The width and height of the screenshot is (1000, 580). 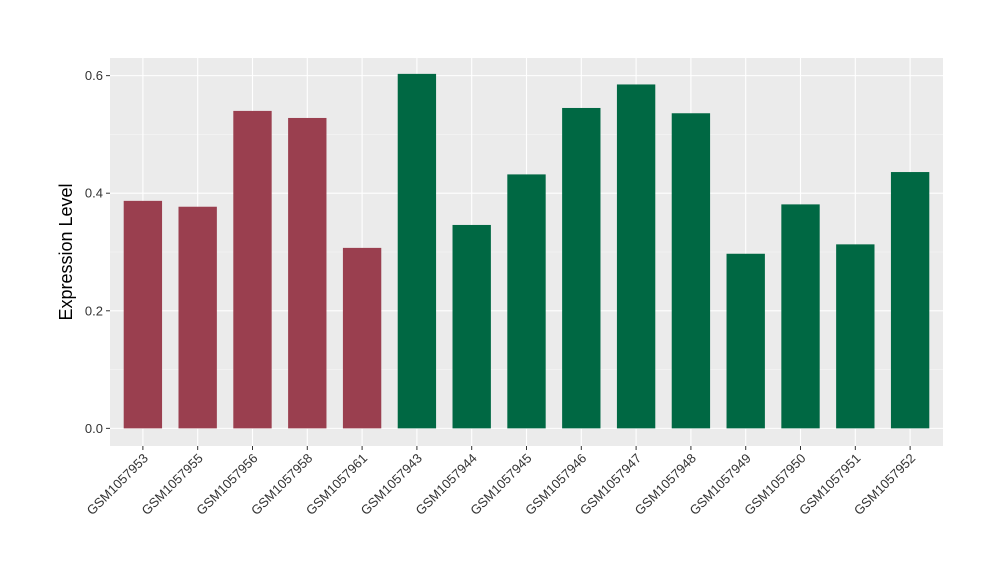 I want to click on y-tick-label: 0.4, so click(x=94, y=193).